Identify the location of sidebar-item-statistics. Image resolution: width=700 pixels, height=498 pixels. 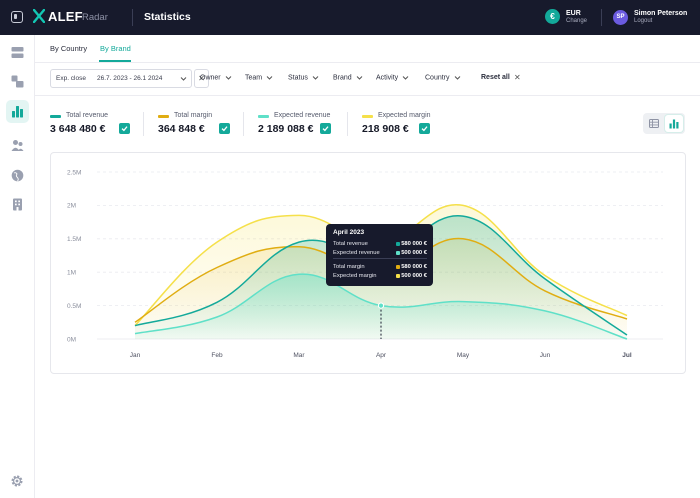
(17, 111).